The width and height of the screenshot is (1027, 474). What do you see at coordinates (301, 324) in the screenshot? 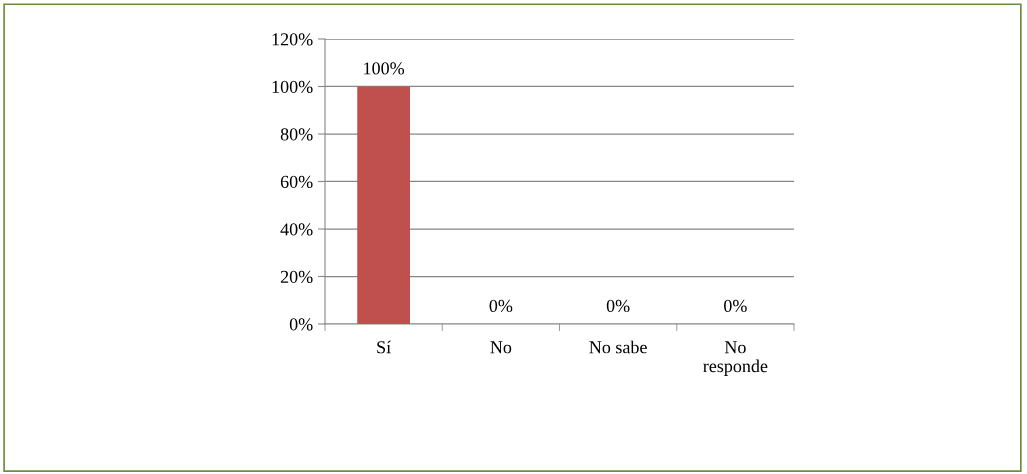
I see `y-tick-label: 0%` at bounding box center [301, 324].